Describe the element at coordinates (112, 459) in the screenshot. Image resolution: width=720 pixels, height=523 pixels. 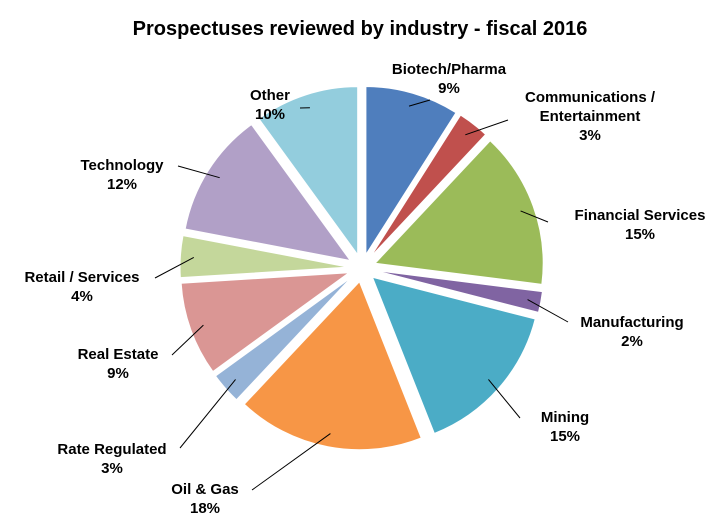
I see `slice-label: Rate Regulated 3%` at that location.